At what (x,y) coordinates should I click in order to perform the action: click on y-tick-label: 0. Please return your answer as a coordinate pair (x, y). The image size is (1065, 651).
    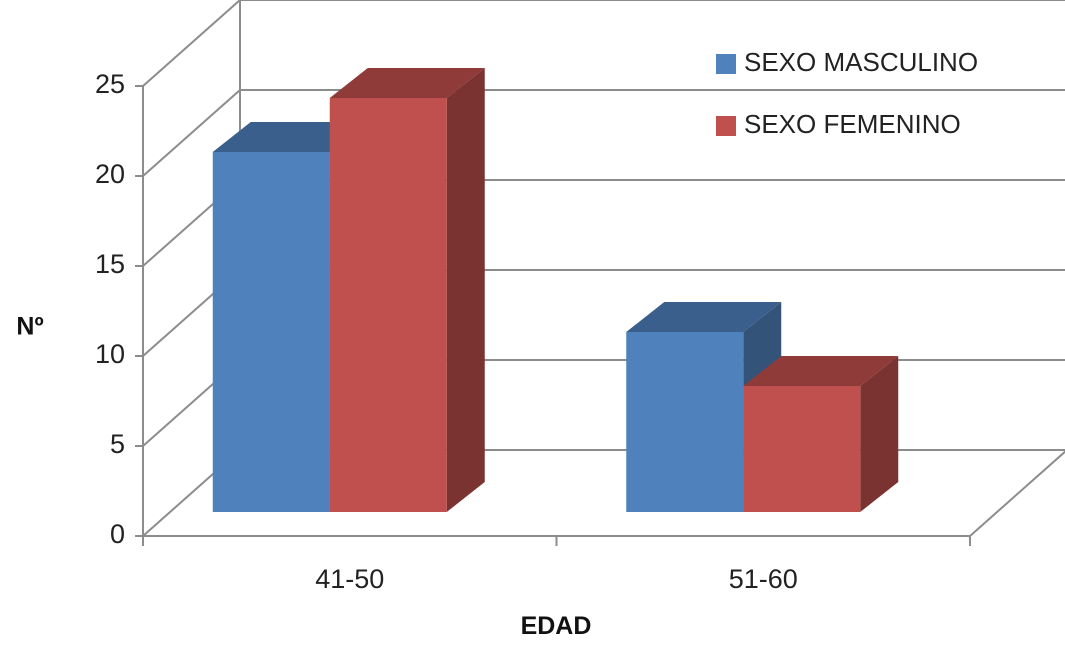
    Looking at the image, I should click on (117, 534).